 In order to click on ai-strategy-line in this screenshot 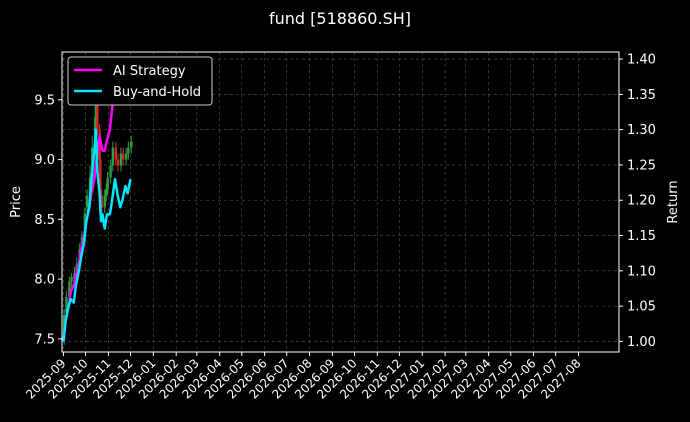, I will do `click(92, 203)`.